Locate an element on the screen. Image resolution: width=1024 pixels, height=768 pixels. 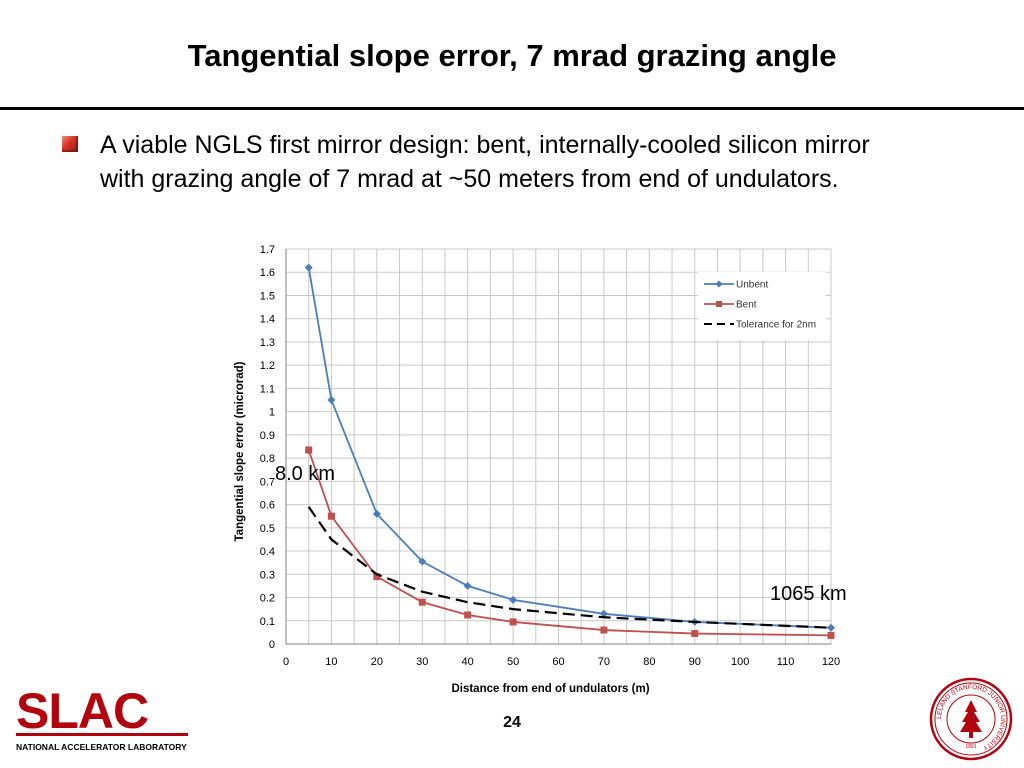
y-tick-label: 0.4 is located at coordinates (267, 552).